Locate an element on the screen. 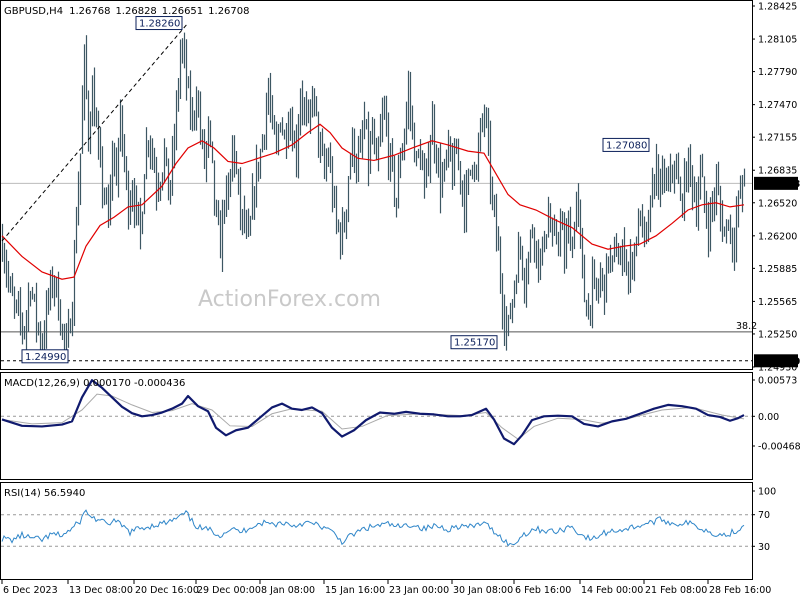  macd-axis: 0.00573 0.00 -0.004685 is located at coordinates (776, 414).